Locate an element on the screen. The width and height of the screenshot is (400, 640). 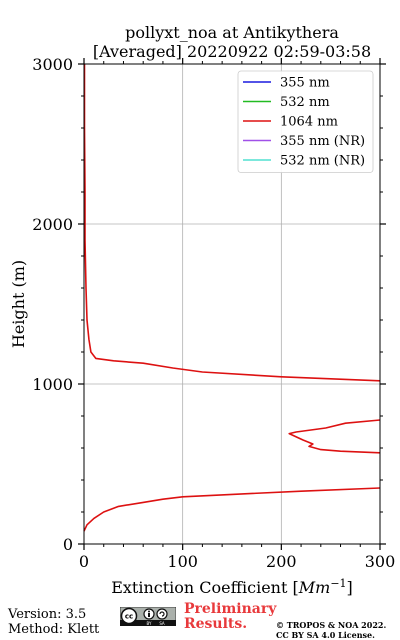
y-tick-label: 2000 is located at coordinates (52, 224).